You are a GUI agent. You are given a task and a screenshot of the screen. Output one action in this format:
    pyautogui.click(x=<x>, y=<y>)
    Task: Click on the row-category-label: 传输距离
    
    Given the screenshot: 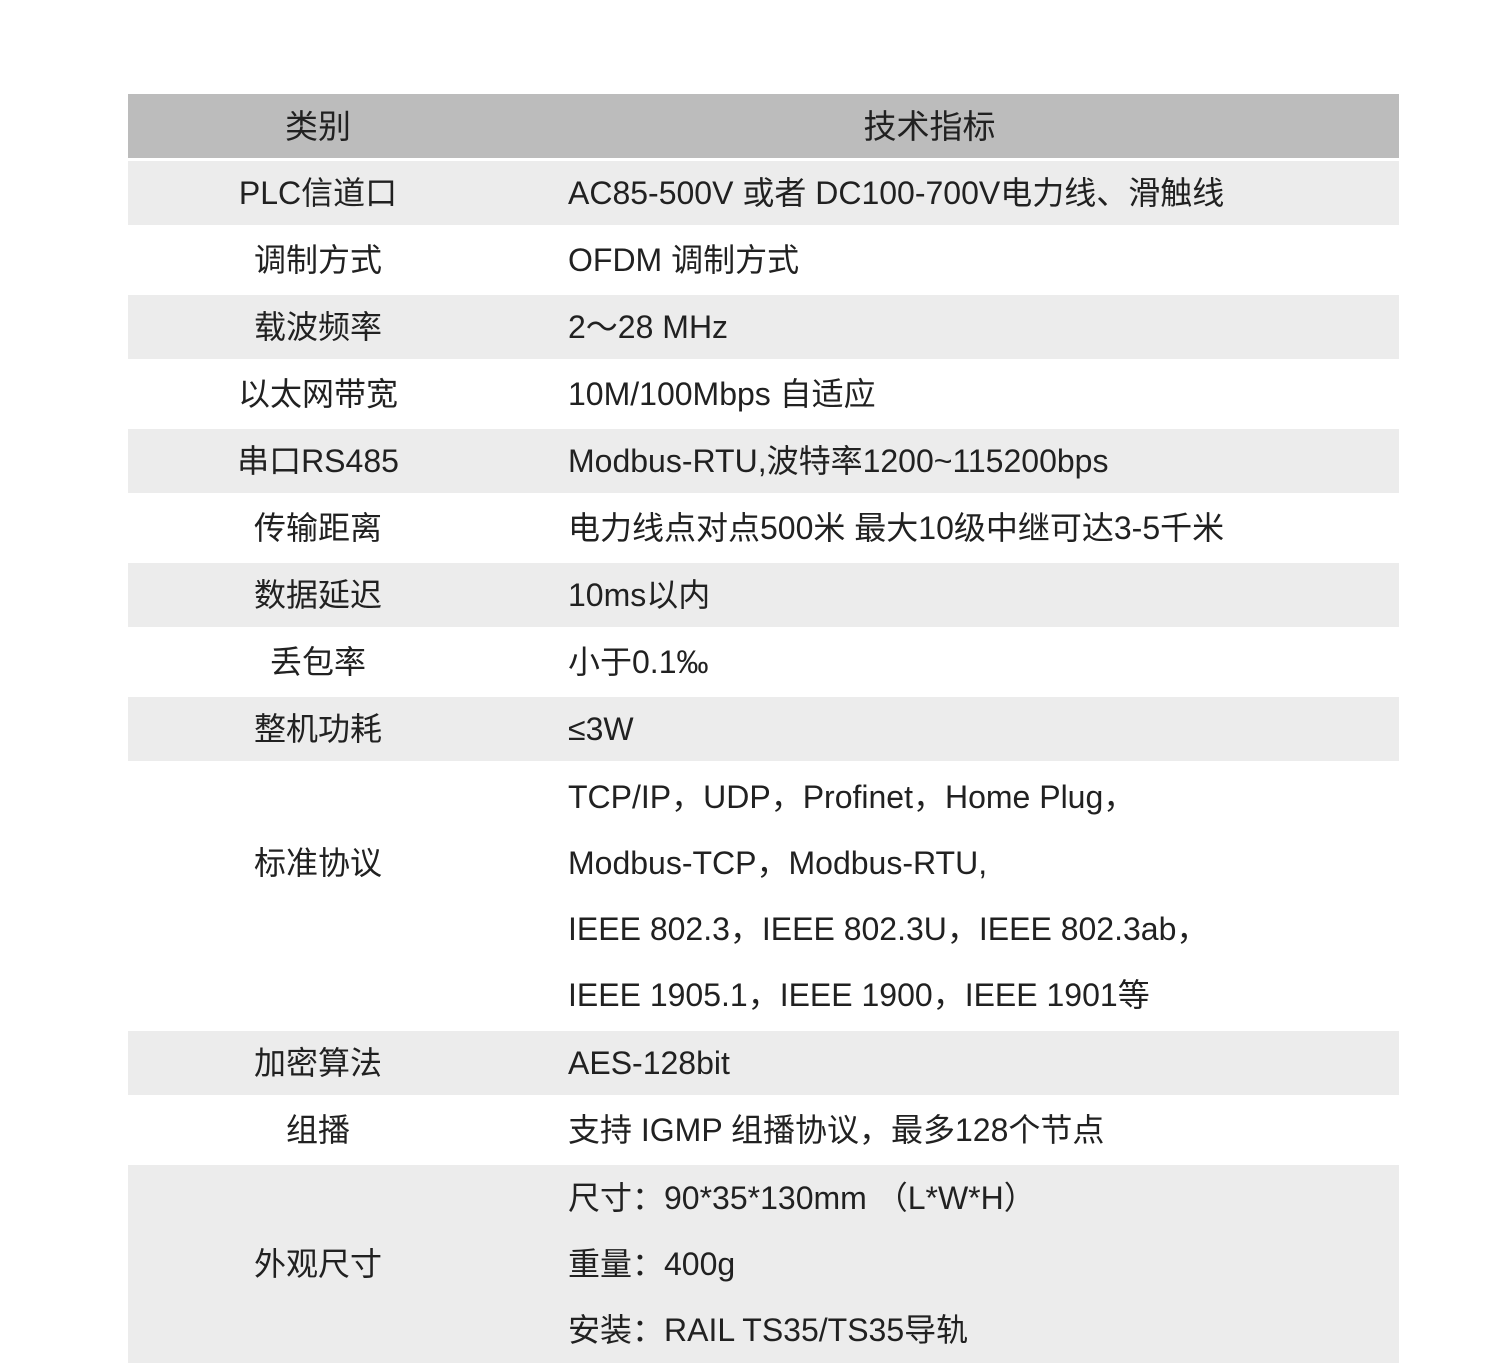 What is the action you would take?
    pyautogui.click(x=317, y=528)
    